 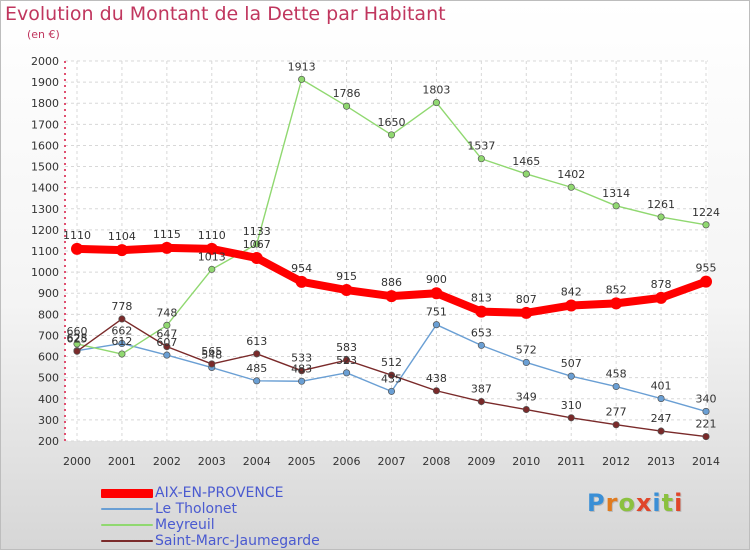 I want to click on x-tick-label: 2004, so click(x=257, y=461).